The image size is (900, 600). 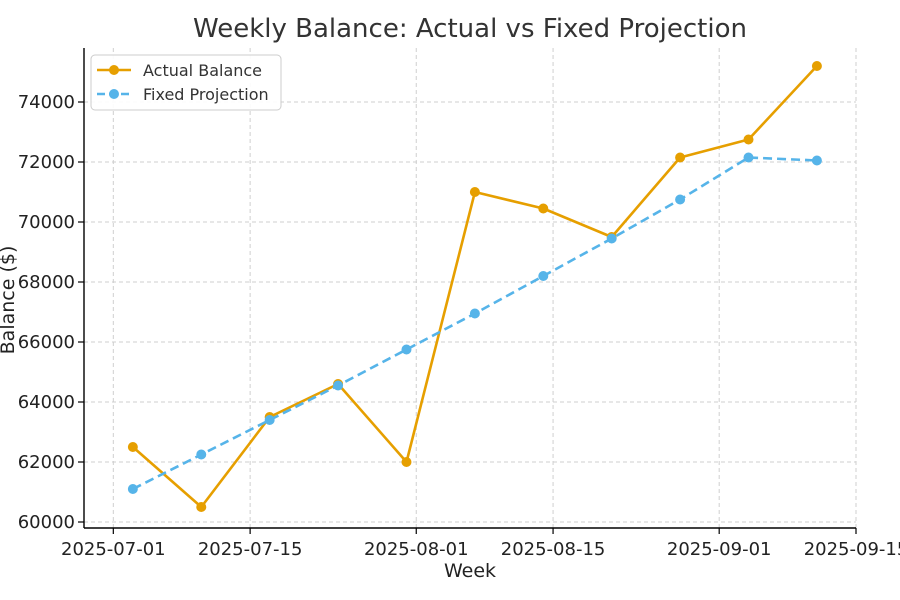 I want to click on x-axis-label: Week, so click(x=470, y=571).